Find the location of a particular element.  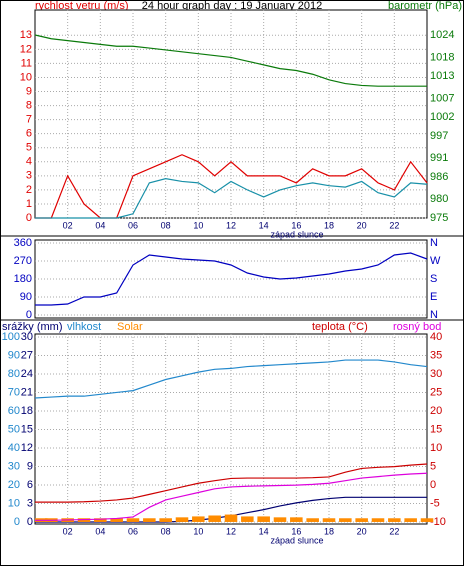

y-tick-label: 90 is located at coordinates (26, 297).